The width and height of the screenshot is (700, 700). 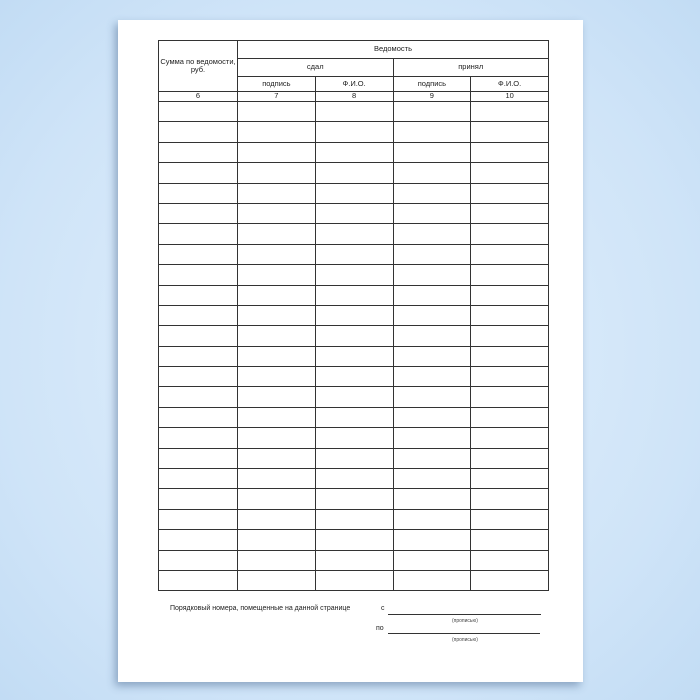 What do you see at coordinates (464, 610) in the screenshot?
I see `from-field` at bounding box center [464, 610].